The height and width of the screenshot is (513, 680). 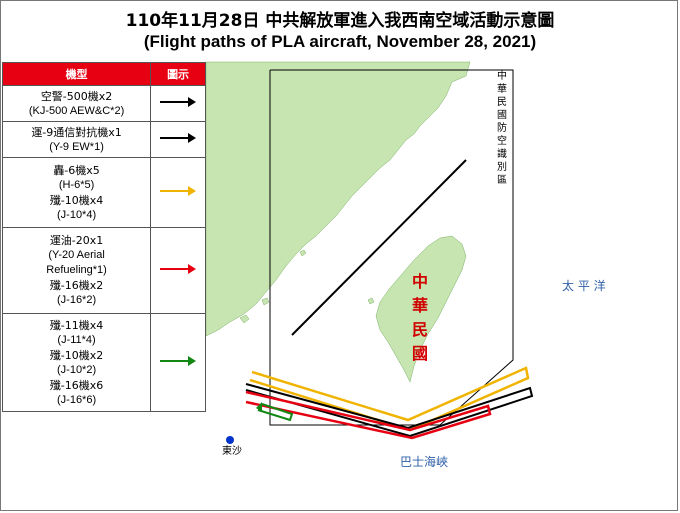 What do you see at coordinates (76, 110) in the screenshot?
I see `legend-aircraft-text: (KJ-500 AEW&C*2)` at bounding box center [76, 110].